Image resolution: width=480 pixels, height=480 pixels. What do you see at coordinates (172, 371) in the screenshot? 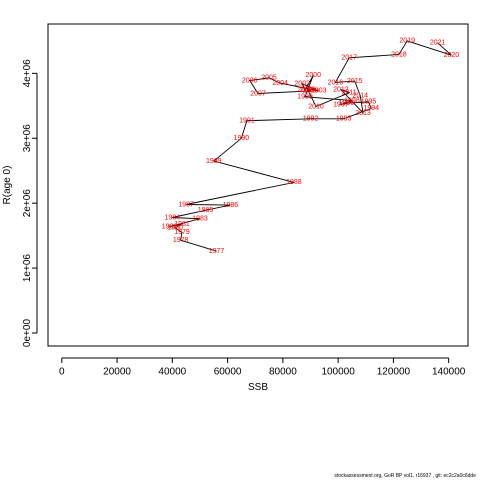
I see `x-tick-label: 40000` at bounding box center [172, 371].